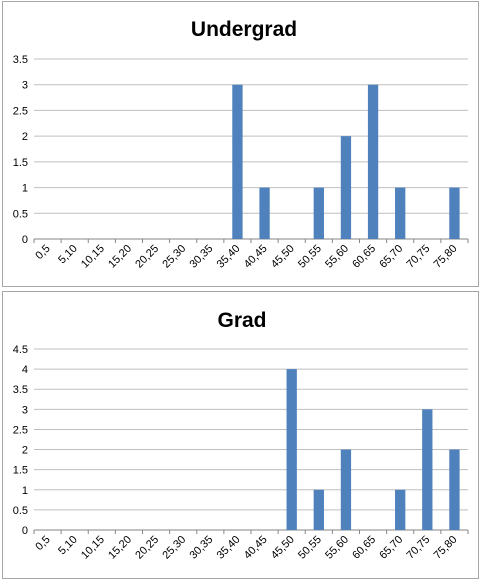 This screenshot has height=582, width=483. I want to click on chart-title: Undergrad, so click(244, 29).